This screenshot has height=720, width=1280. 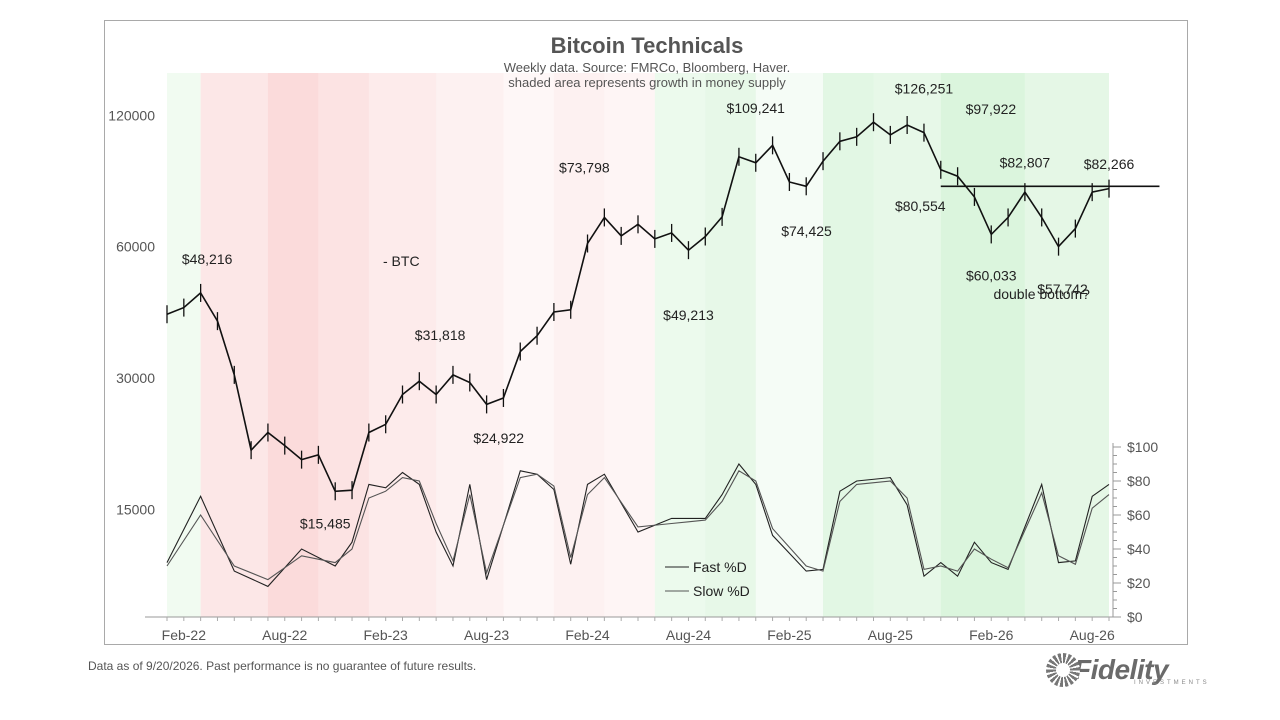 What do you see at coordinates (890, 635) in the screenshot?
I see `x-axis-tick-label: Aug-25` at bounding box center [890, 635].